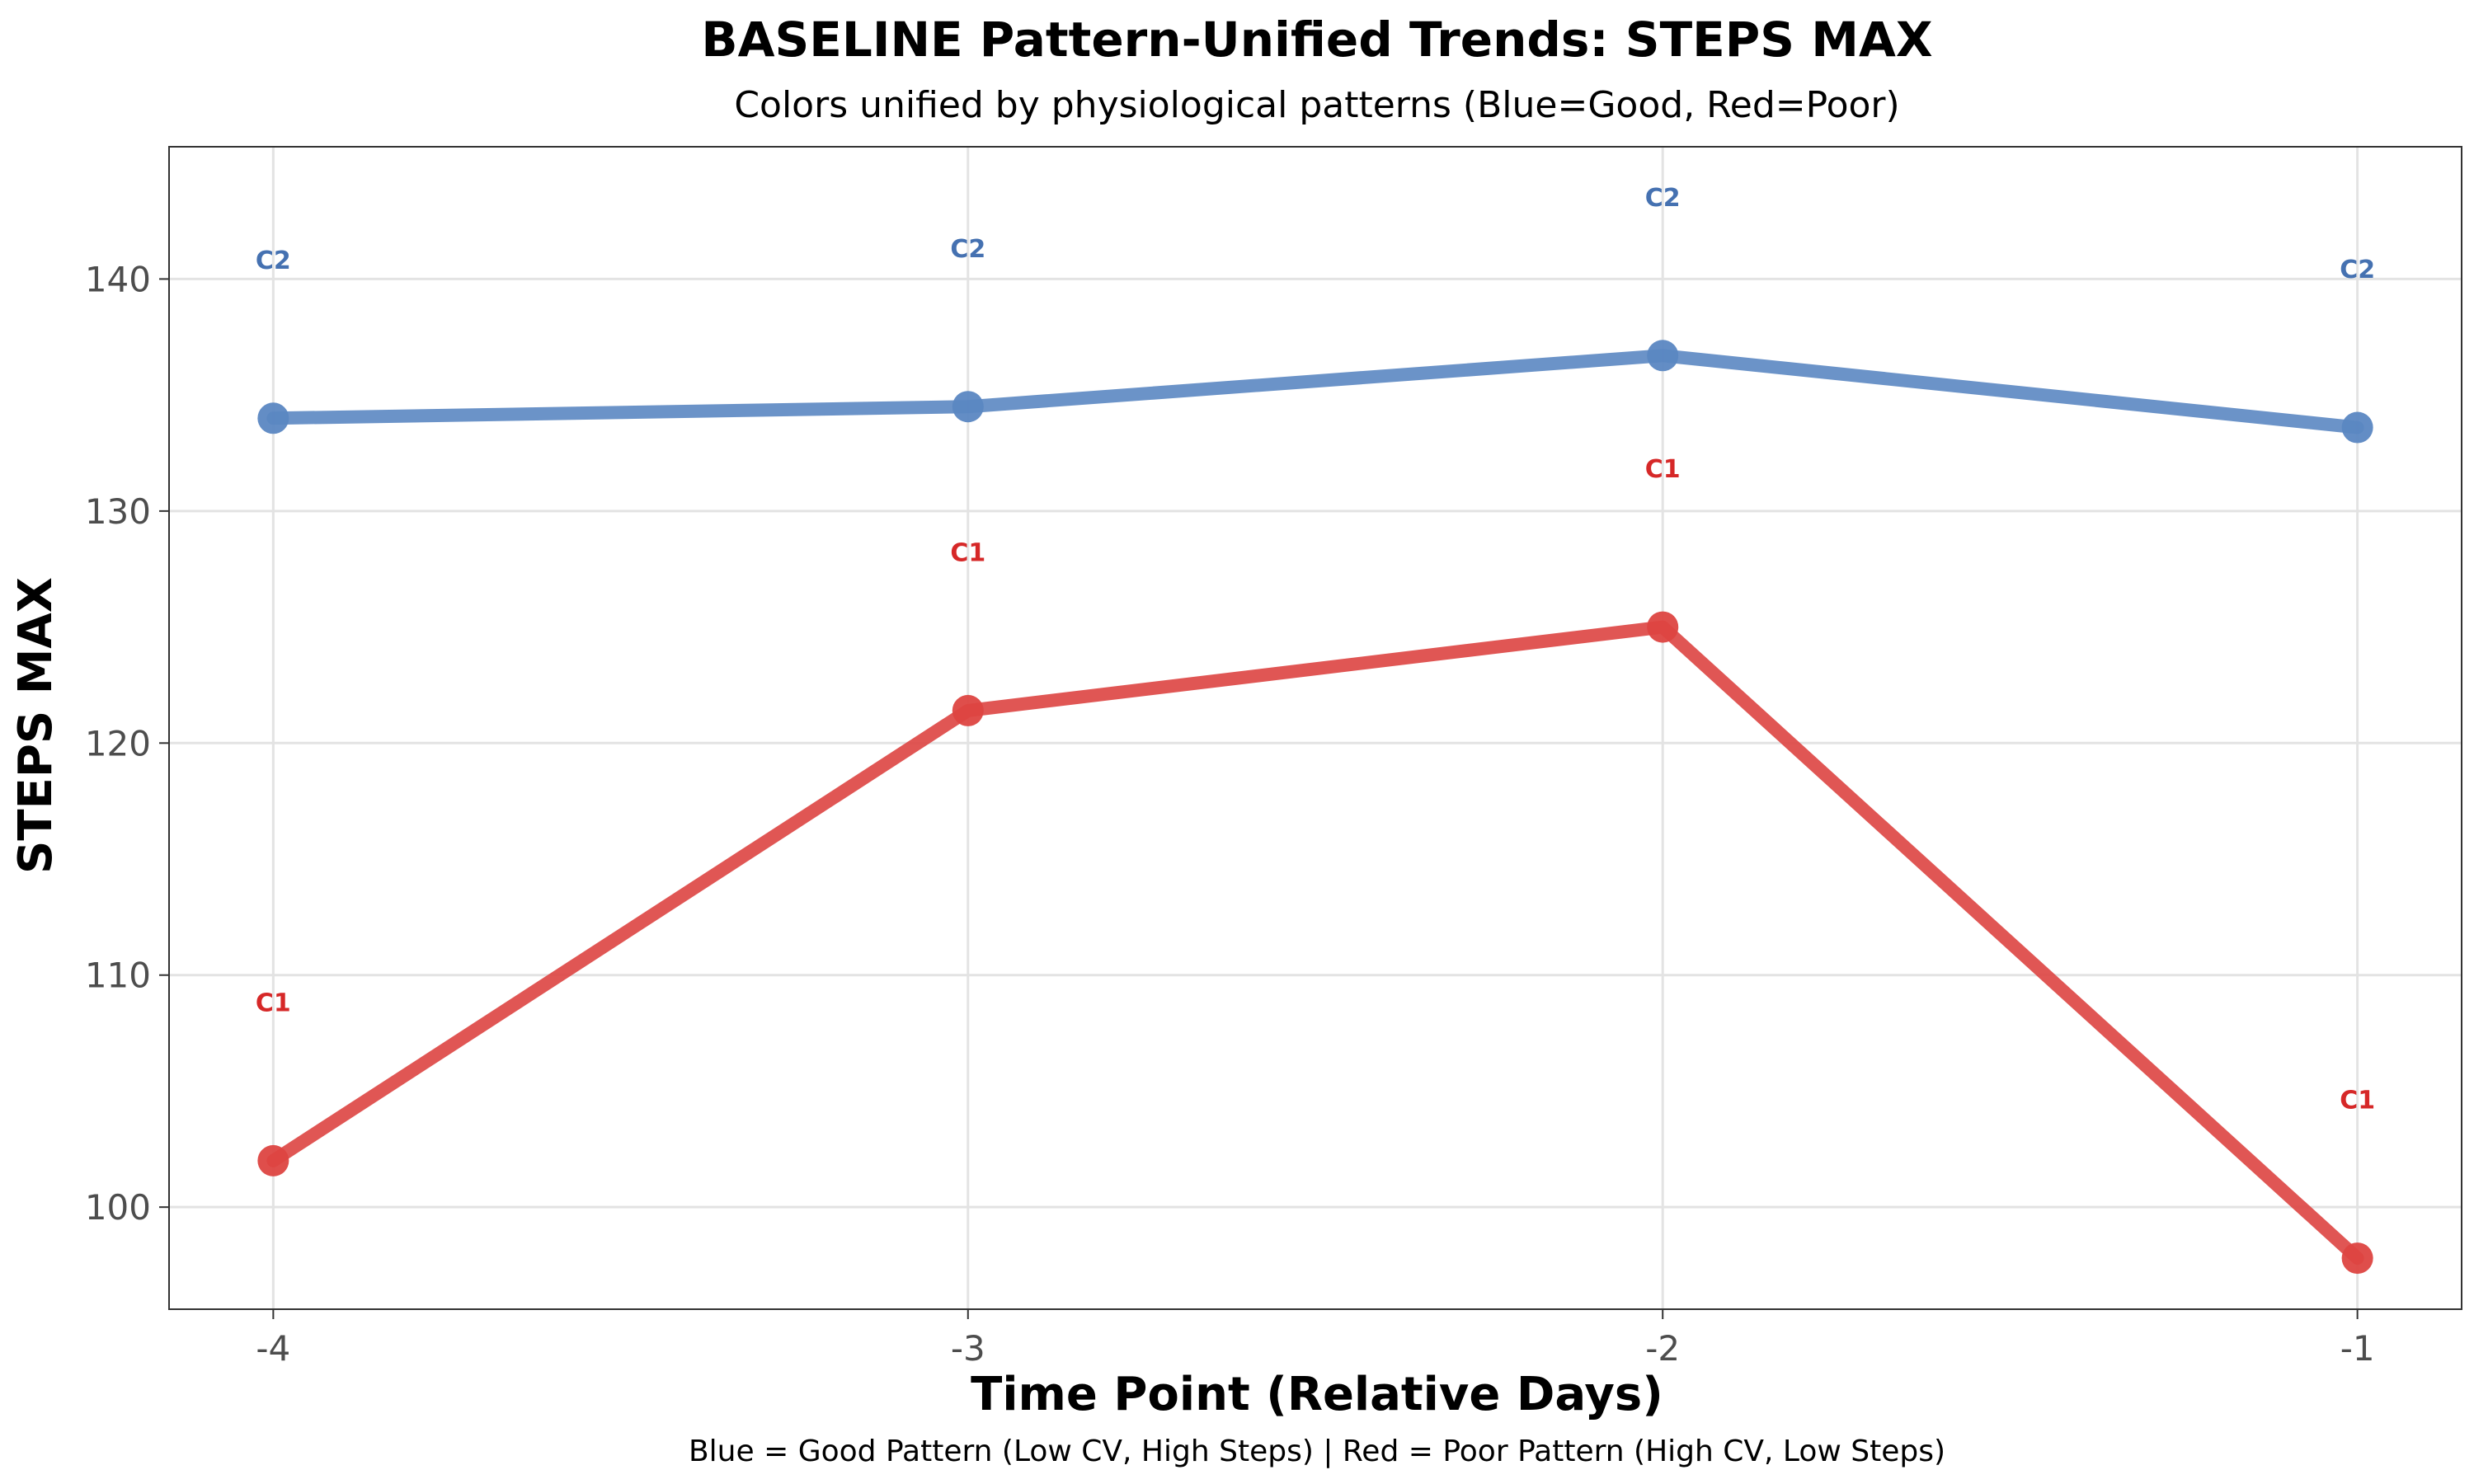  What do you see at coordinates (1317, 1394) in the screenshot?
I see `x-axis-label: Time Point (Relative Days)` at bounding box center [1317, 1394].